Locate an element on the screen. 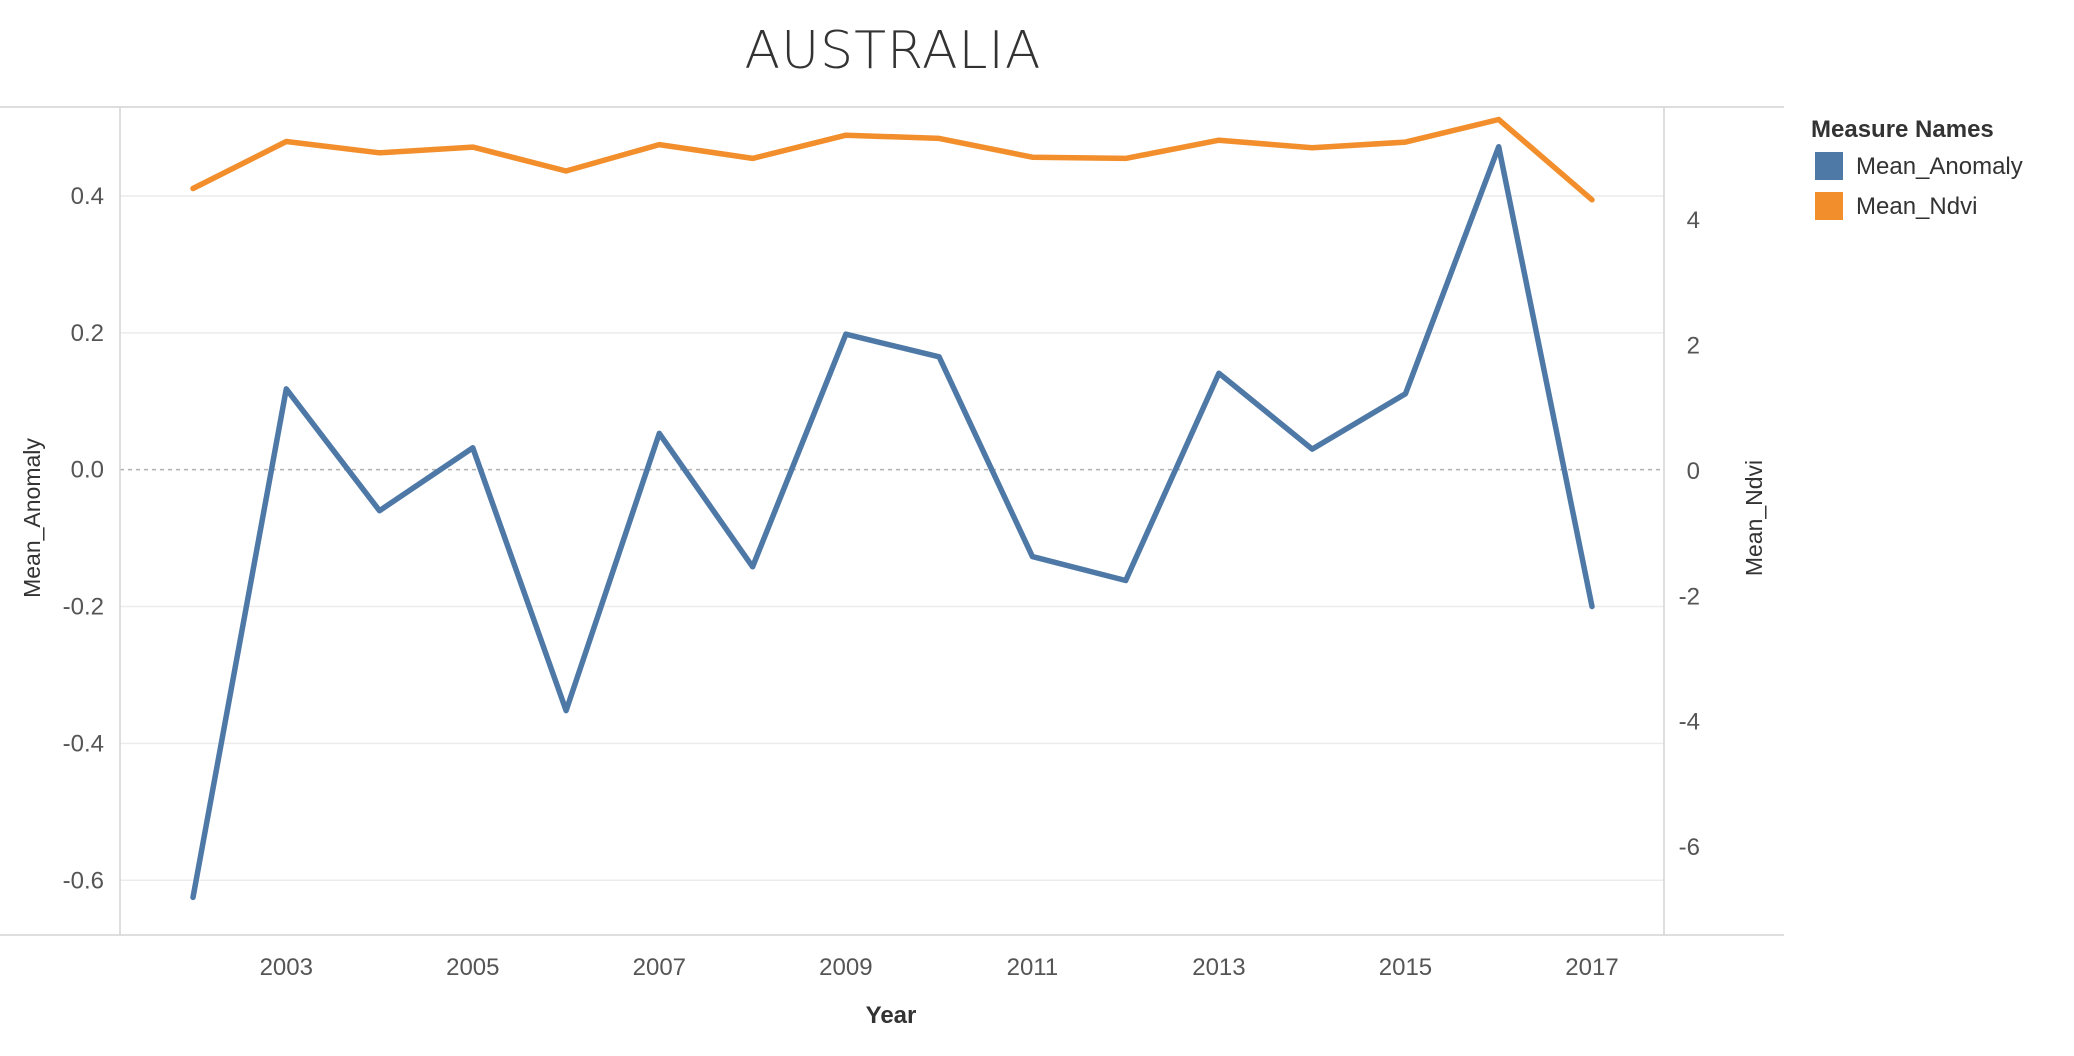 The width and height of the screenshot is (2074, 1056). y-left-tick-label: -0.6 is located at coordinates (83, 880).